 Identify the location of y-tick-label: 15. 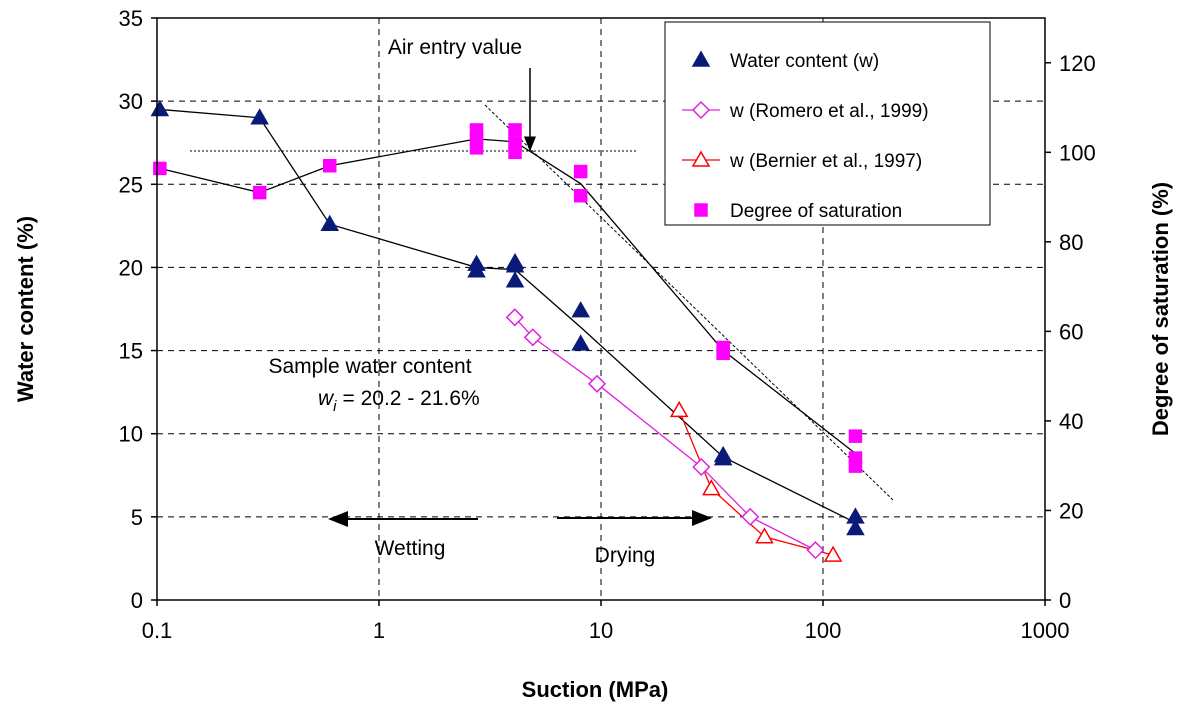
(131, 351).